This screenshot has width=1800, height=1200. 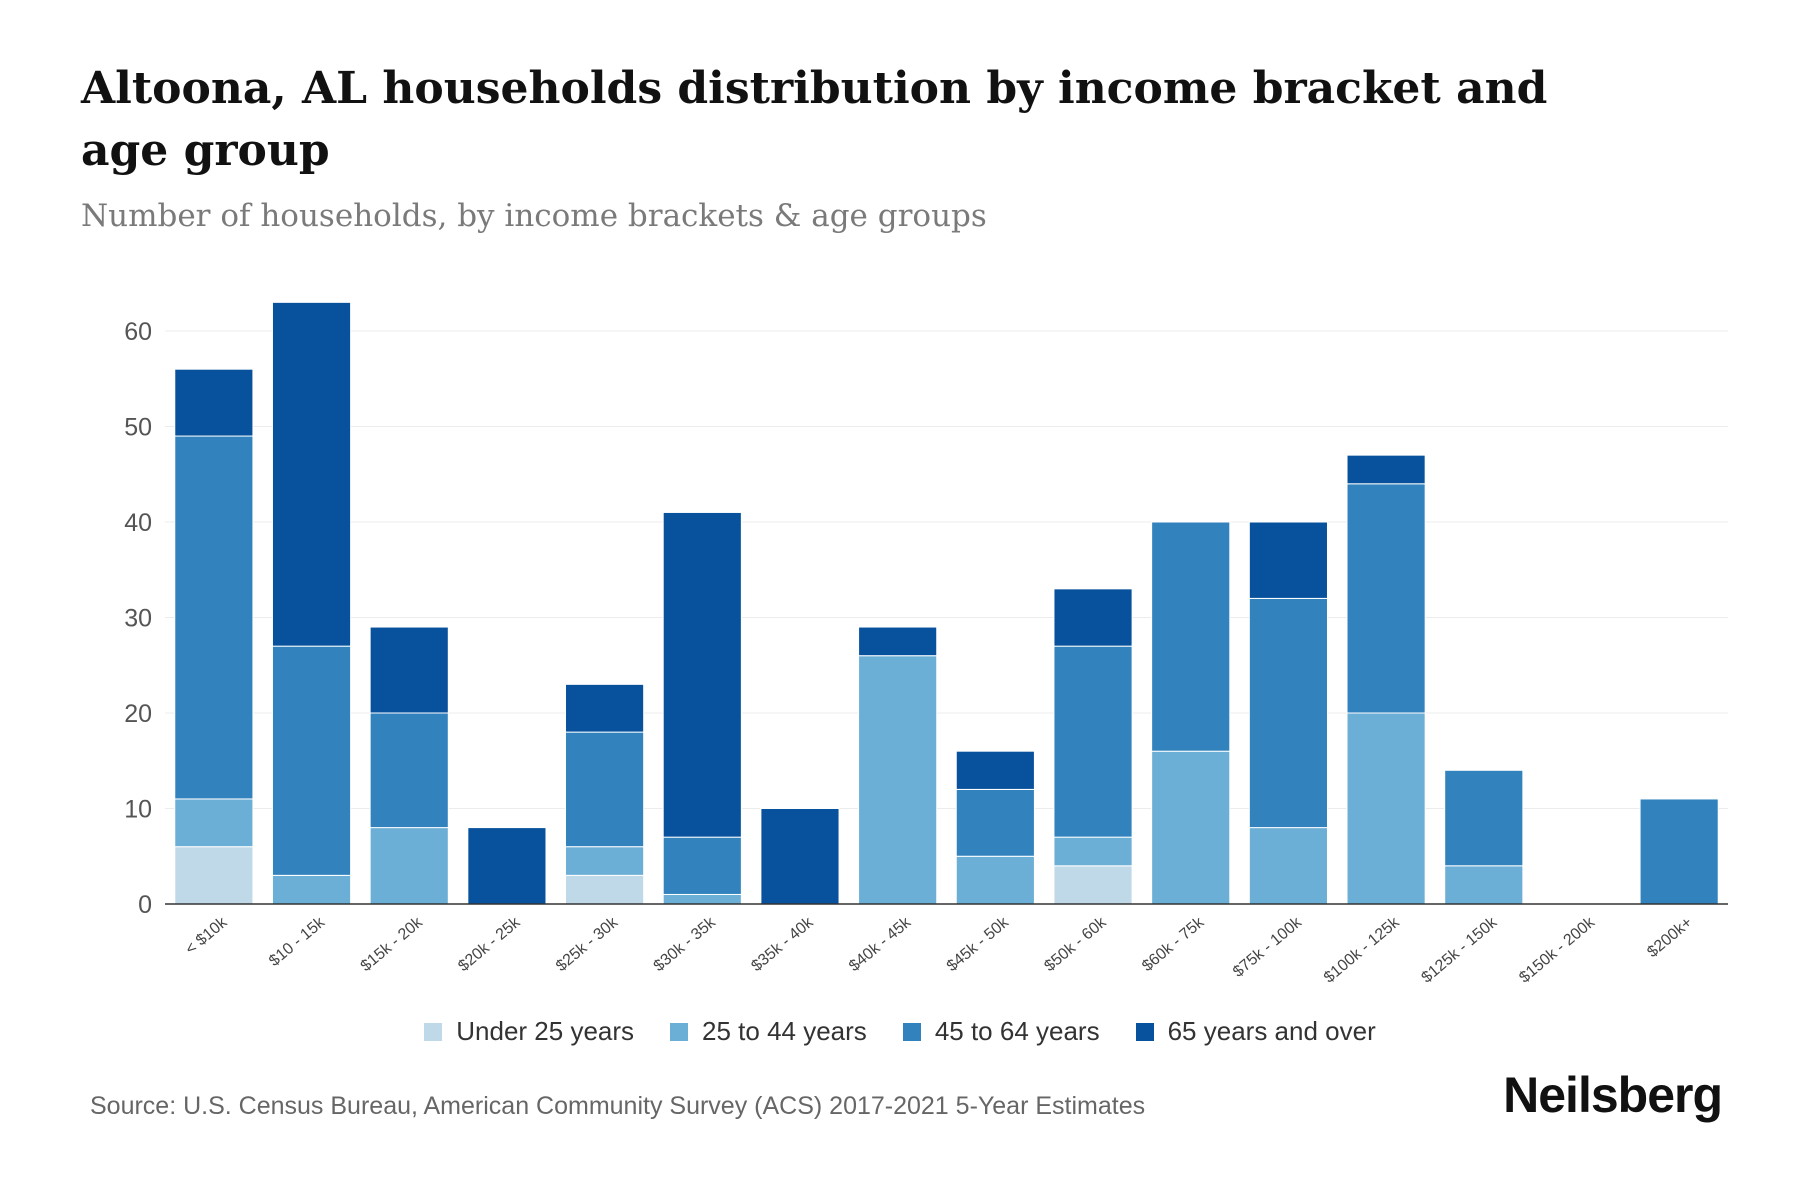 What do you see at coordinates (1557, 949) in the screenshot?
I see `x-tick-label: $150k - 200k` at bounding box center [1557, 949].